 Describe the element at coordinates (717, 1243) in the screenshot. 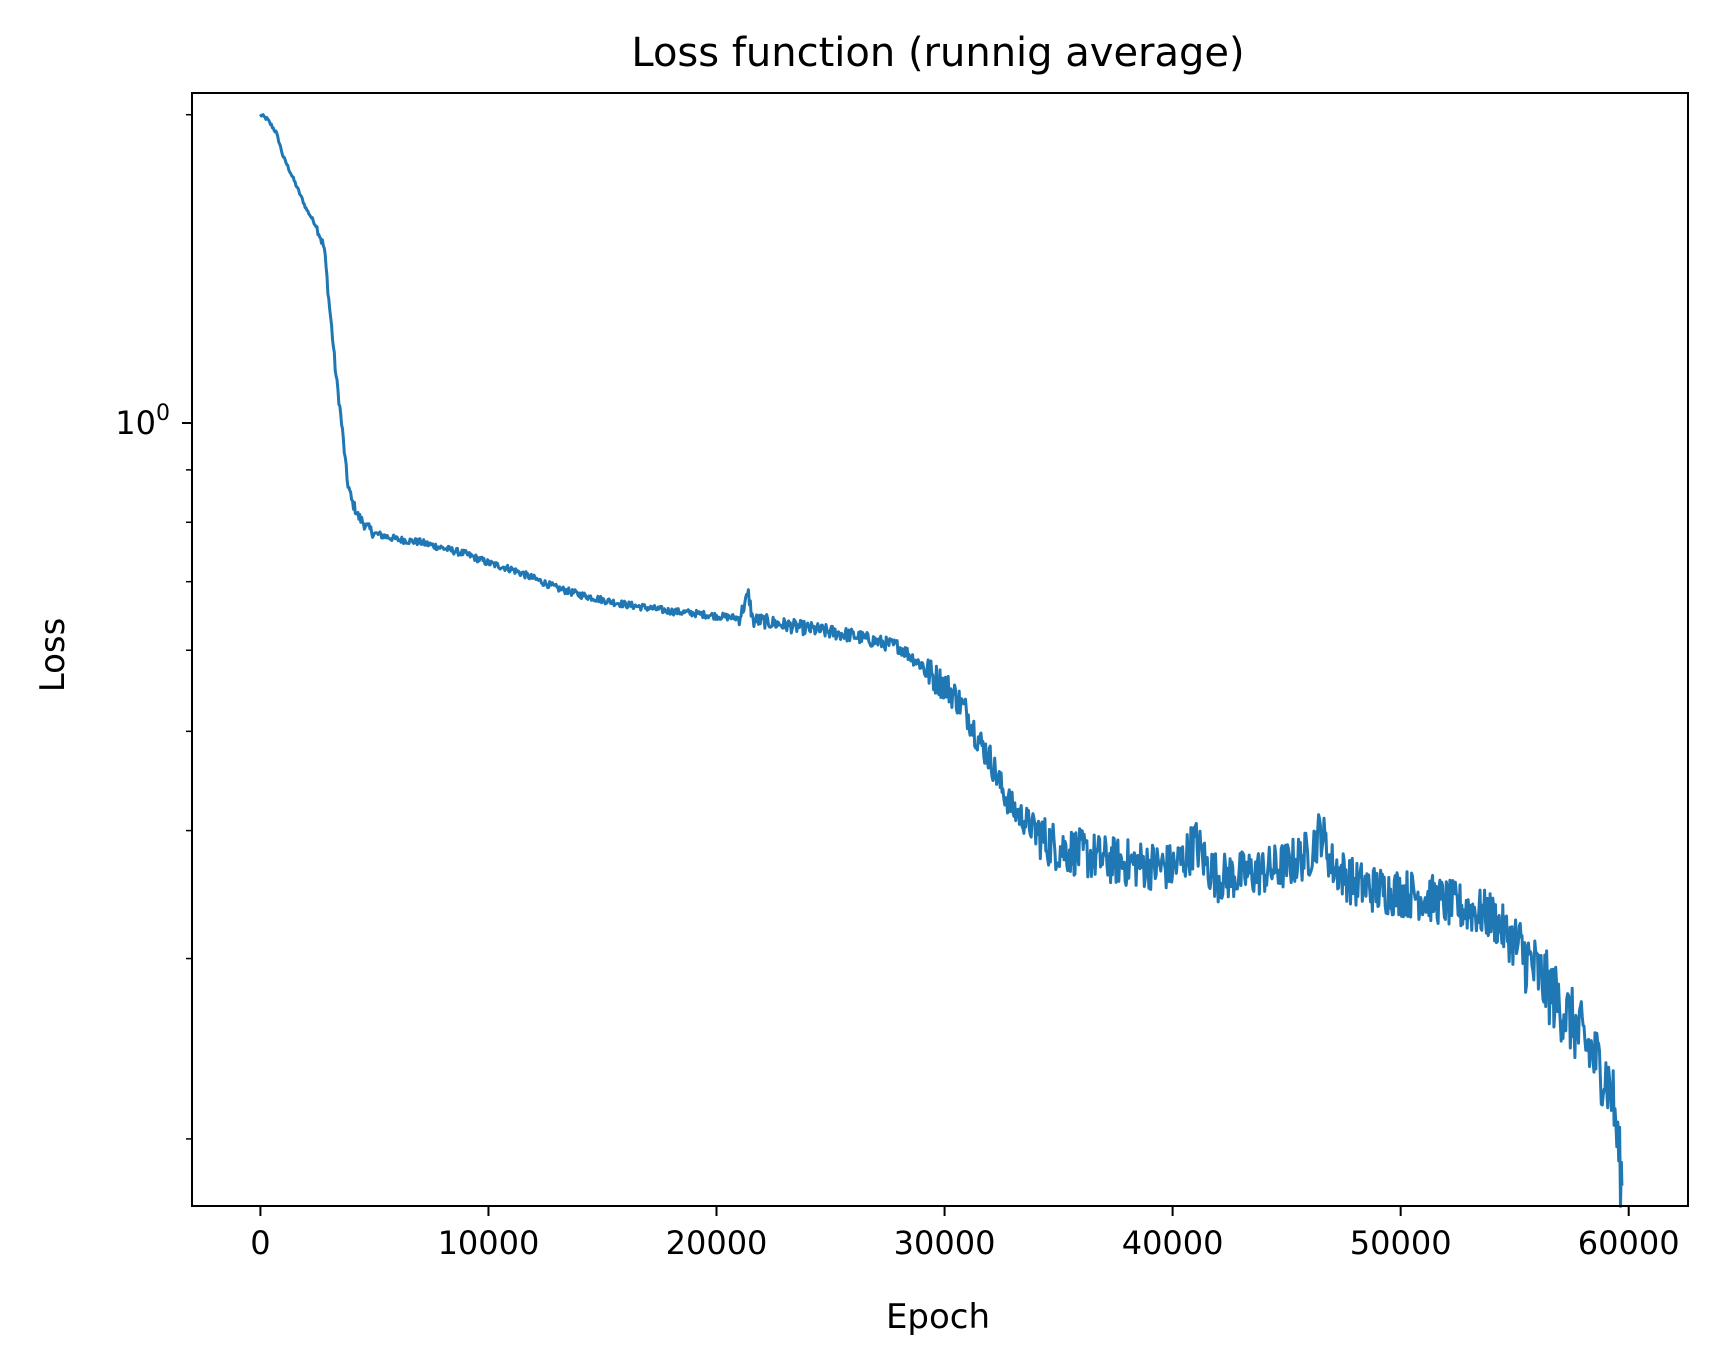

I see `x-tick-label: 20000` at that location.